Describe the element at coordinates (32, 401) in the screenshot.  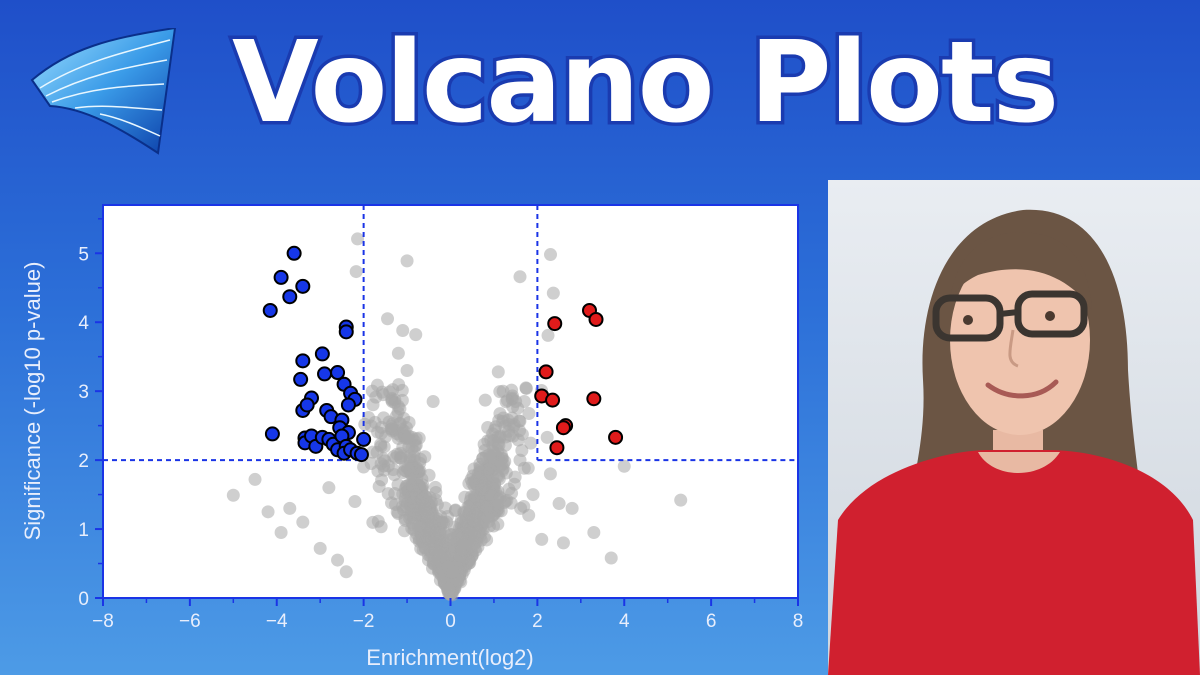
I see `y-axis-label: Significance (-log10 p-value)` at that location.